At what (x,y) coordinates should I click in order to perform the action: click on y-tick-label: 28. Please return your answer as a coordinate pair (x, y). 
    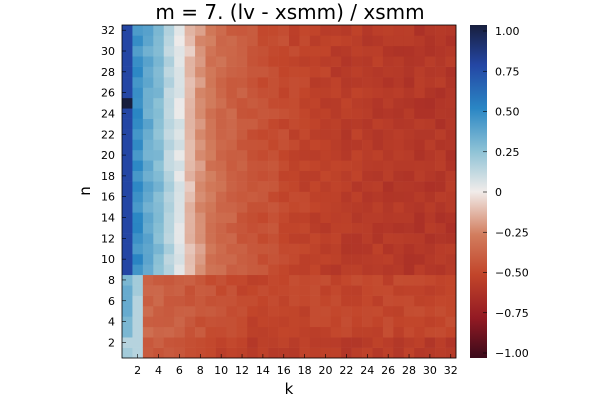
    Looking at the image, I should click on (108, 72).